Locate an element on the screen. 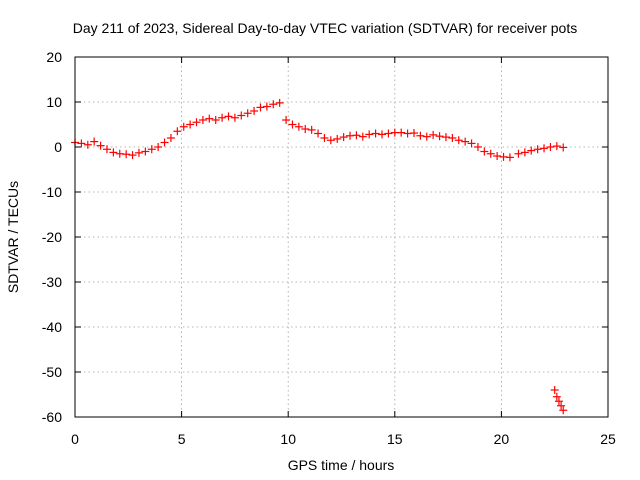 The image size is (640, 480). x-tick-label: 0 is located at coordinates (75, 439).